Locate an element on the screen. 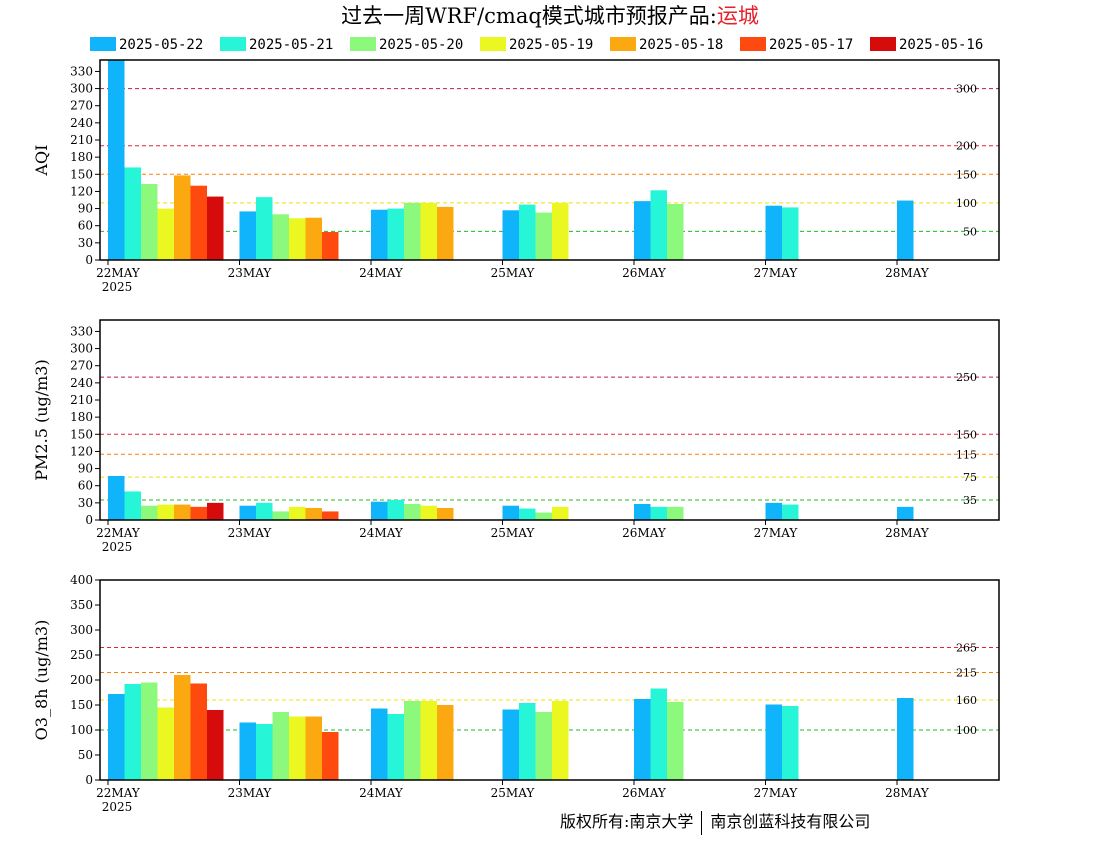 Image resolution: width=1100 pixels, height=850 pixels. chart3-bar-2025-05-21-26MAY is located at coordinates (658, 734).